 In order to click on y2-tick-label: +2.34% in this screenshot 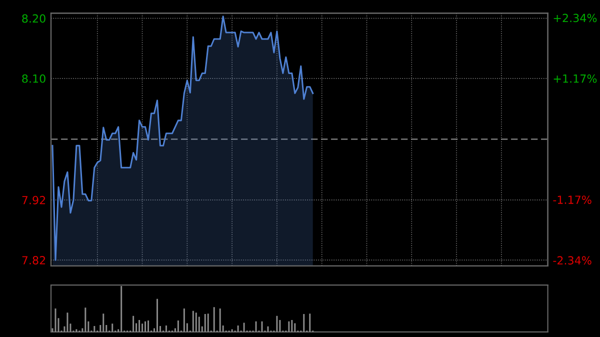, I will do `click(575, 18)`.